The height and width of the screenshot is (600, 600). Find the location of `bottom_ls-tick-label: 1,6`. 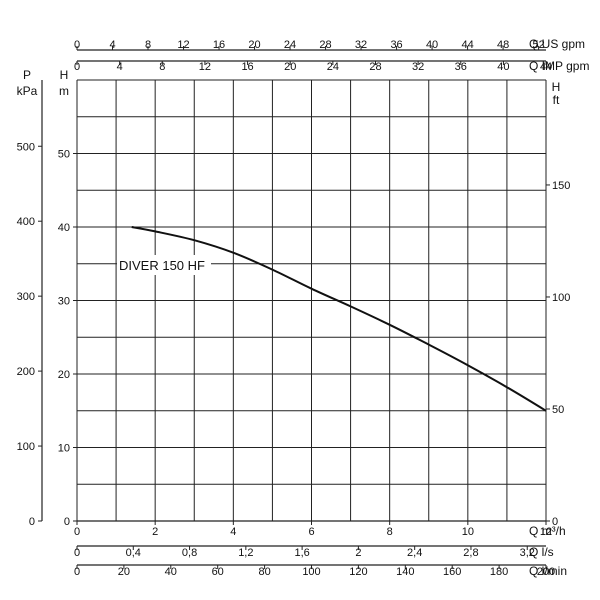

bottom_ls-tick-label: 1,6 is located at coordinates (301, 553).